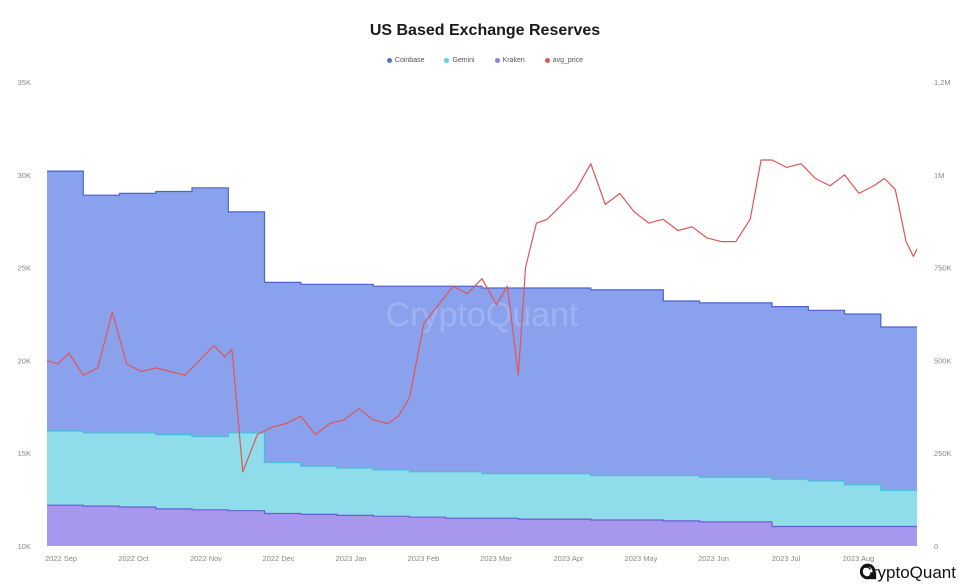 The width and height of the screenshot is (970, 587). I want to click on legend-swatch-gemini, so click(447, 60).